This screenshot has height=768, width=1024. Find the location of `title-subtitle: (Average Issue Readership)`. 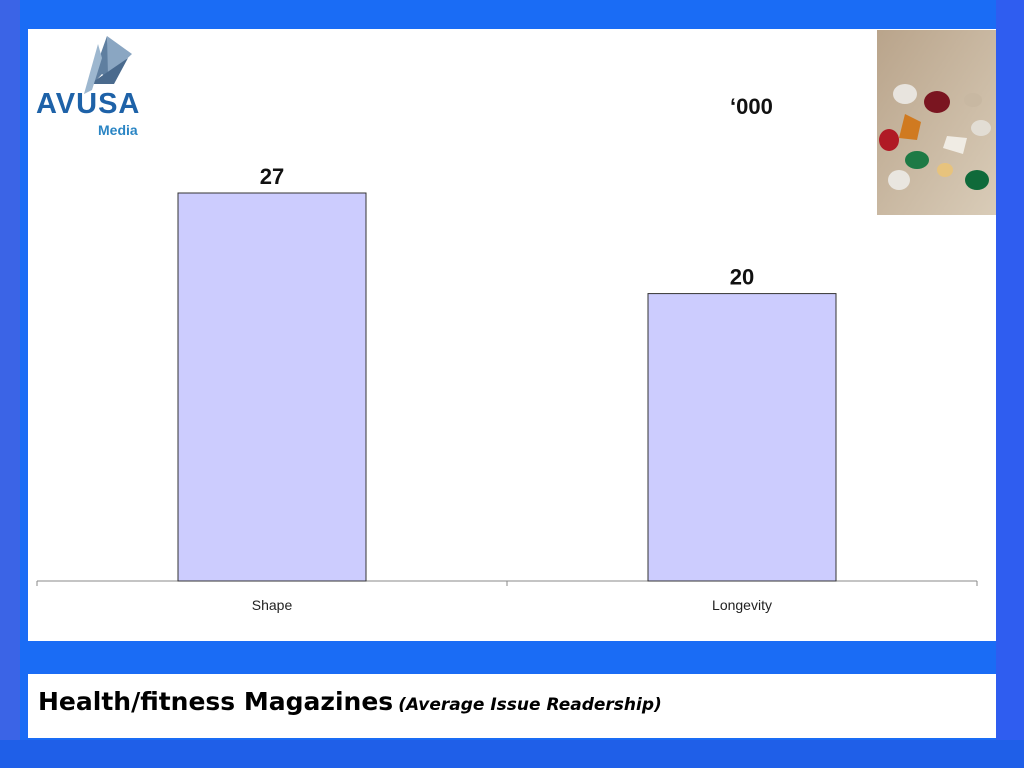

title-subtitle: (Average Issue Readership) is located at coordinates (530, 705).